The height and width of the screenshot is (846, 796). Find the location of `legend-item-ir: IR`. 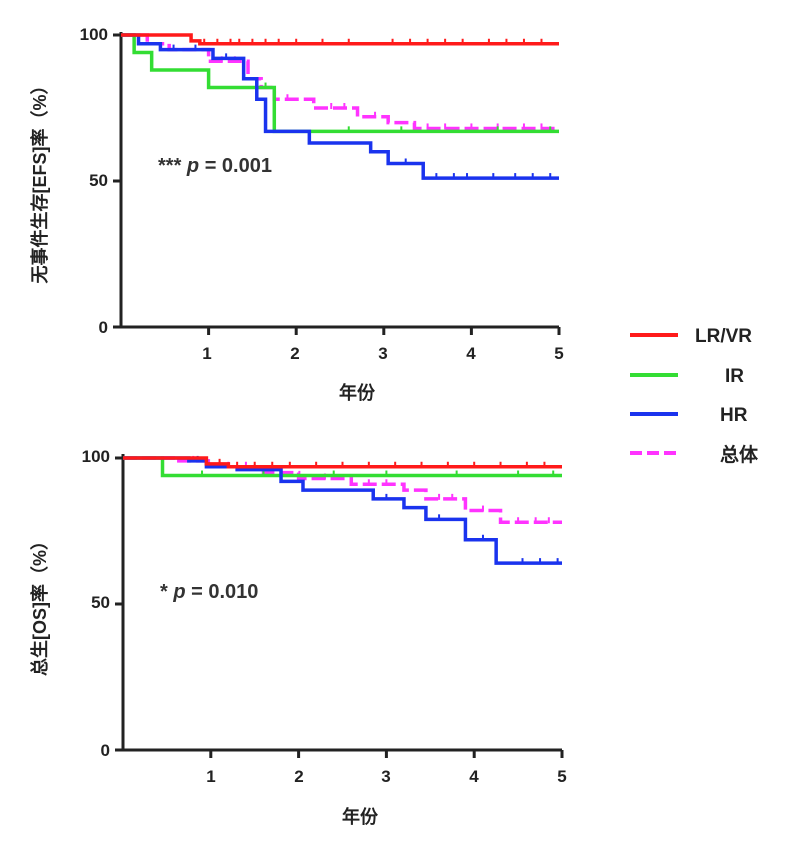

legend-item-ir: IR is located at coordinates (687, 376).